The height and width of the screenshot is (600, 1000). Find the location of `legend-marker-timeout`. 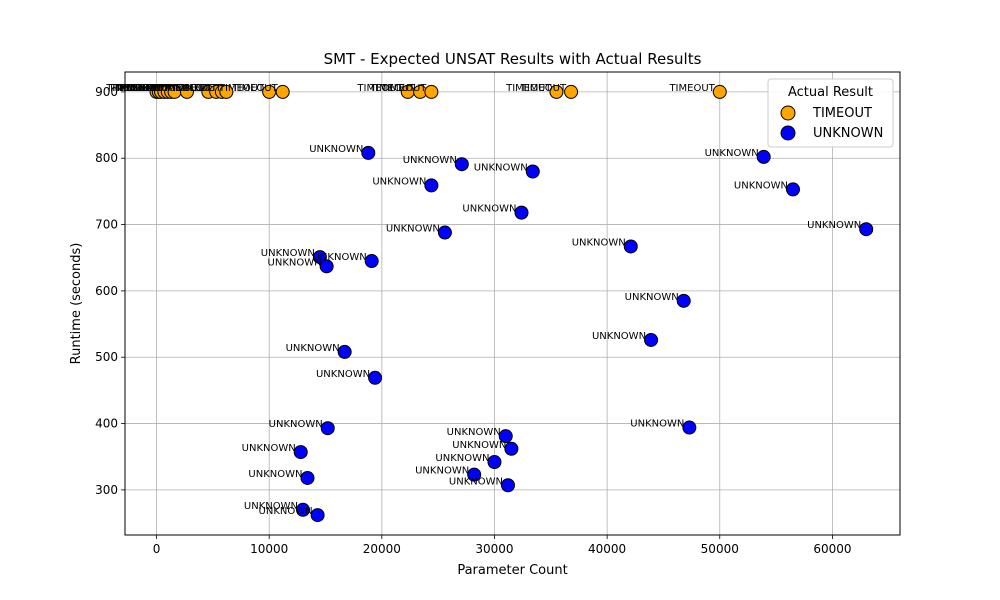

legend-marker-timeout is located at coordinates (788, 113).